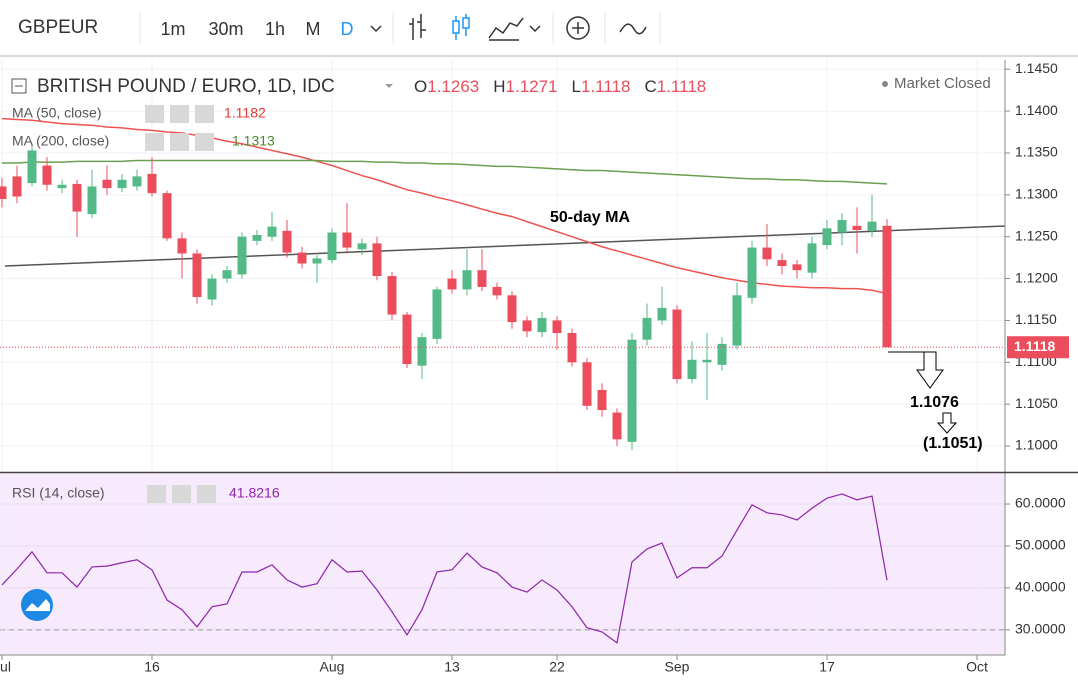 This screenshot has width=1078, height=681. I want to click on moving-average, so click(445, 172).